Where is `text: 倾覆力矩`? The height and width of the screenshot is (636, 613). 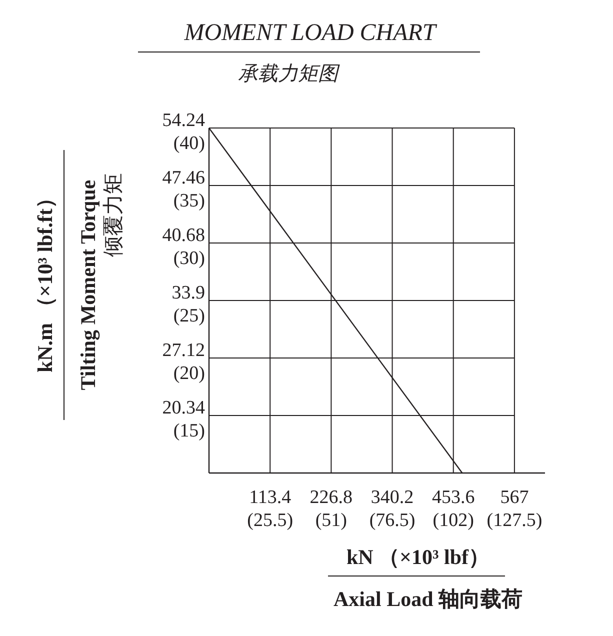 text: 倾覆力矩 is located at coordinates (113, 215).